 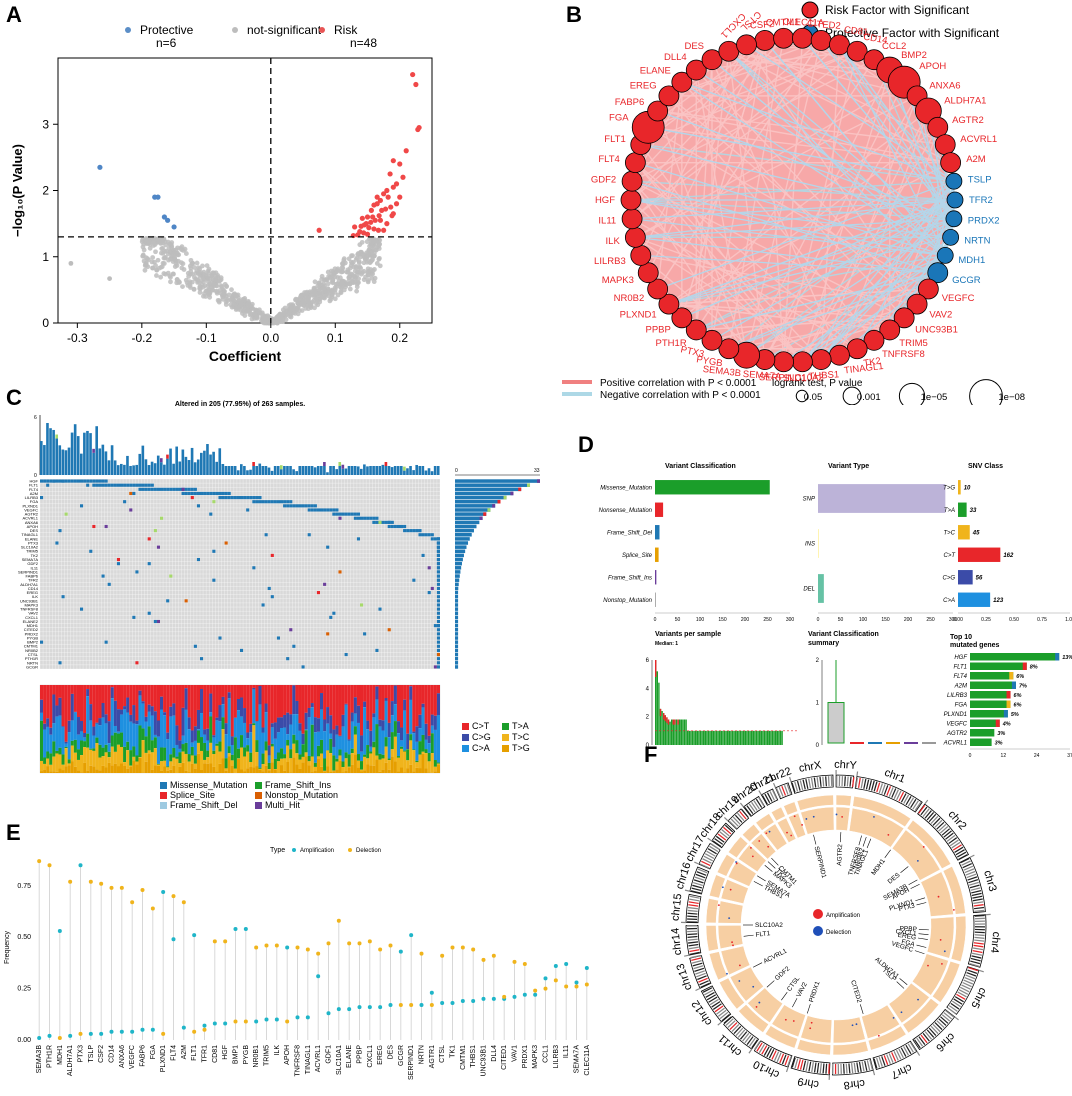 I want to click on top10-pct: 4%, so click(x=1006, y=725).